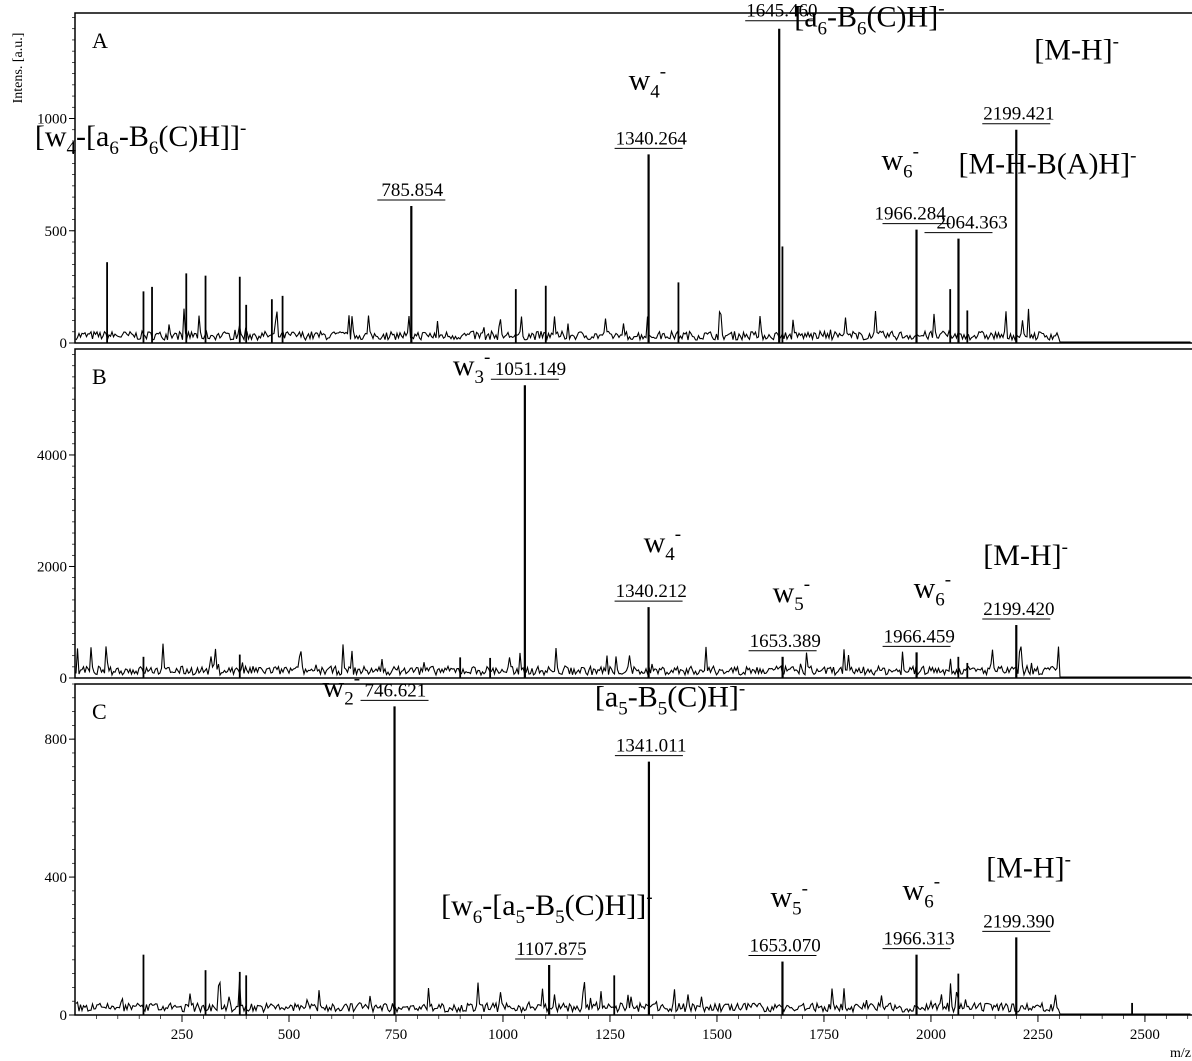  I want to click on x-tick-label: 2500, so click(1145, 1035).